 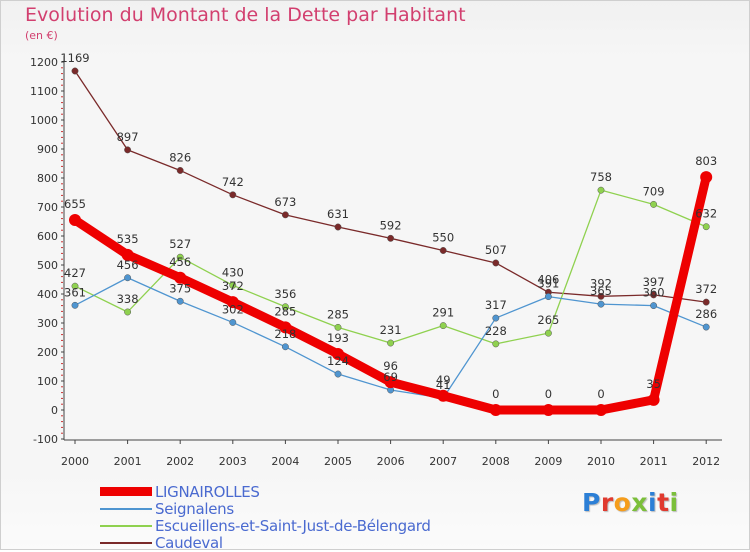 I want to click on data-label: 361, so click(x=75, y=292).